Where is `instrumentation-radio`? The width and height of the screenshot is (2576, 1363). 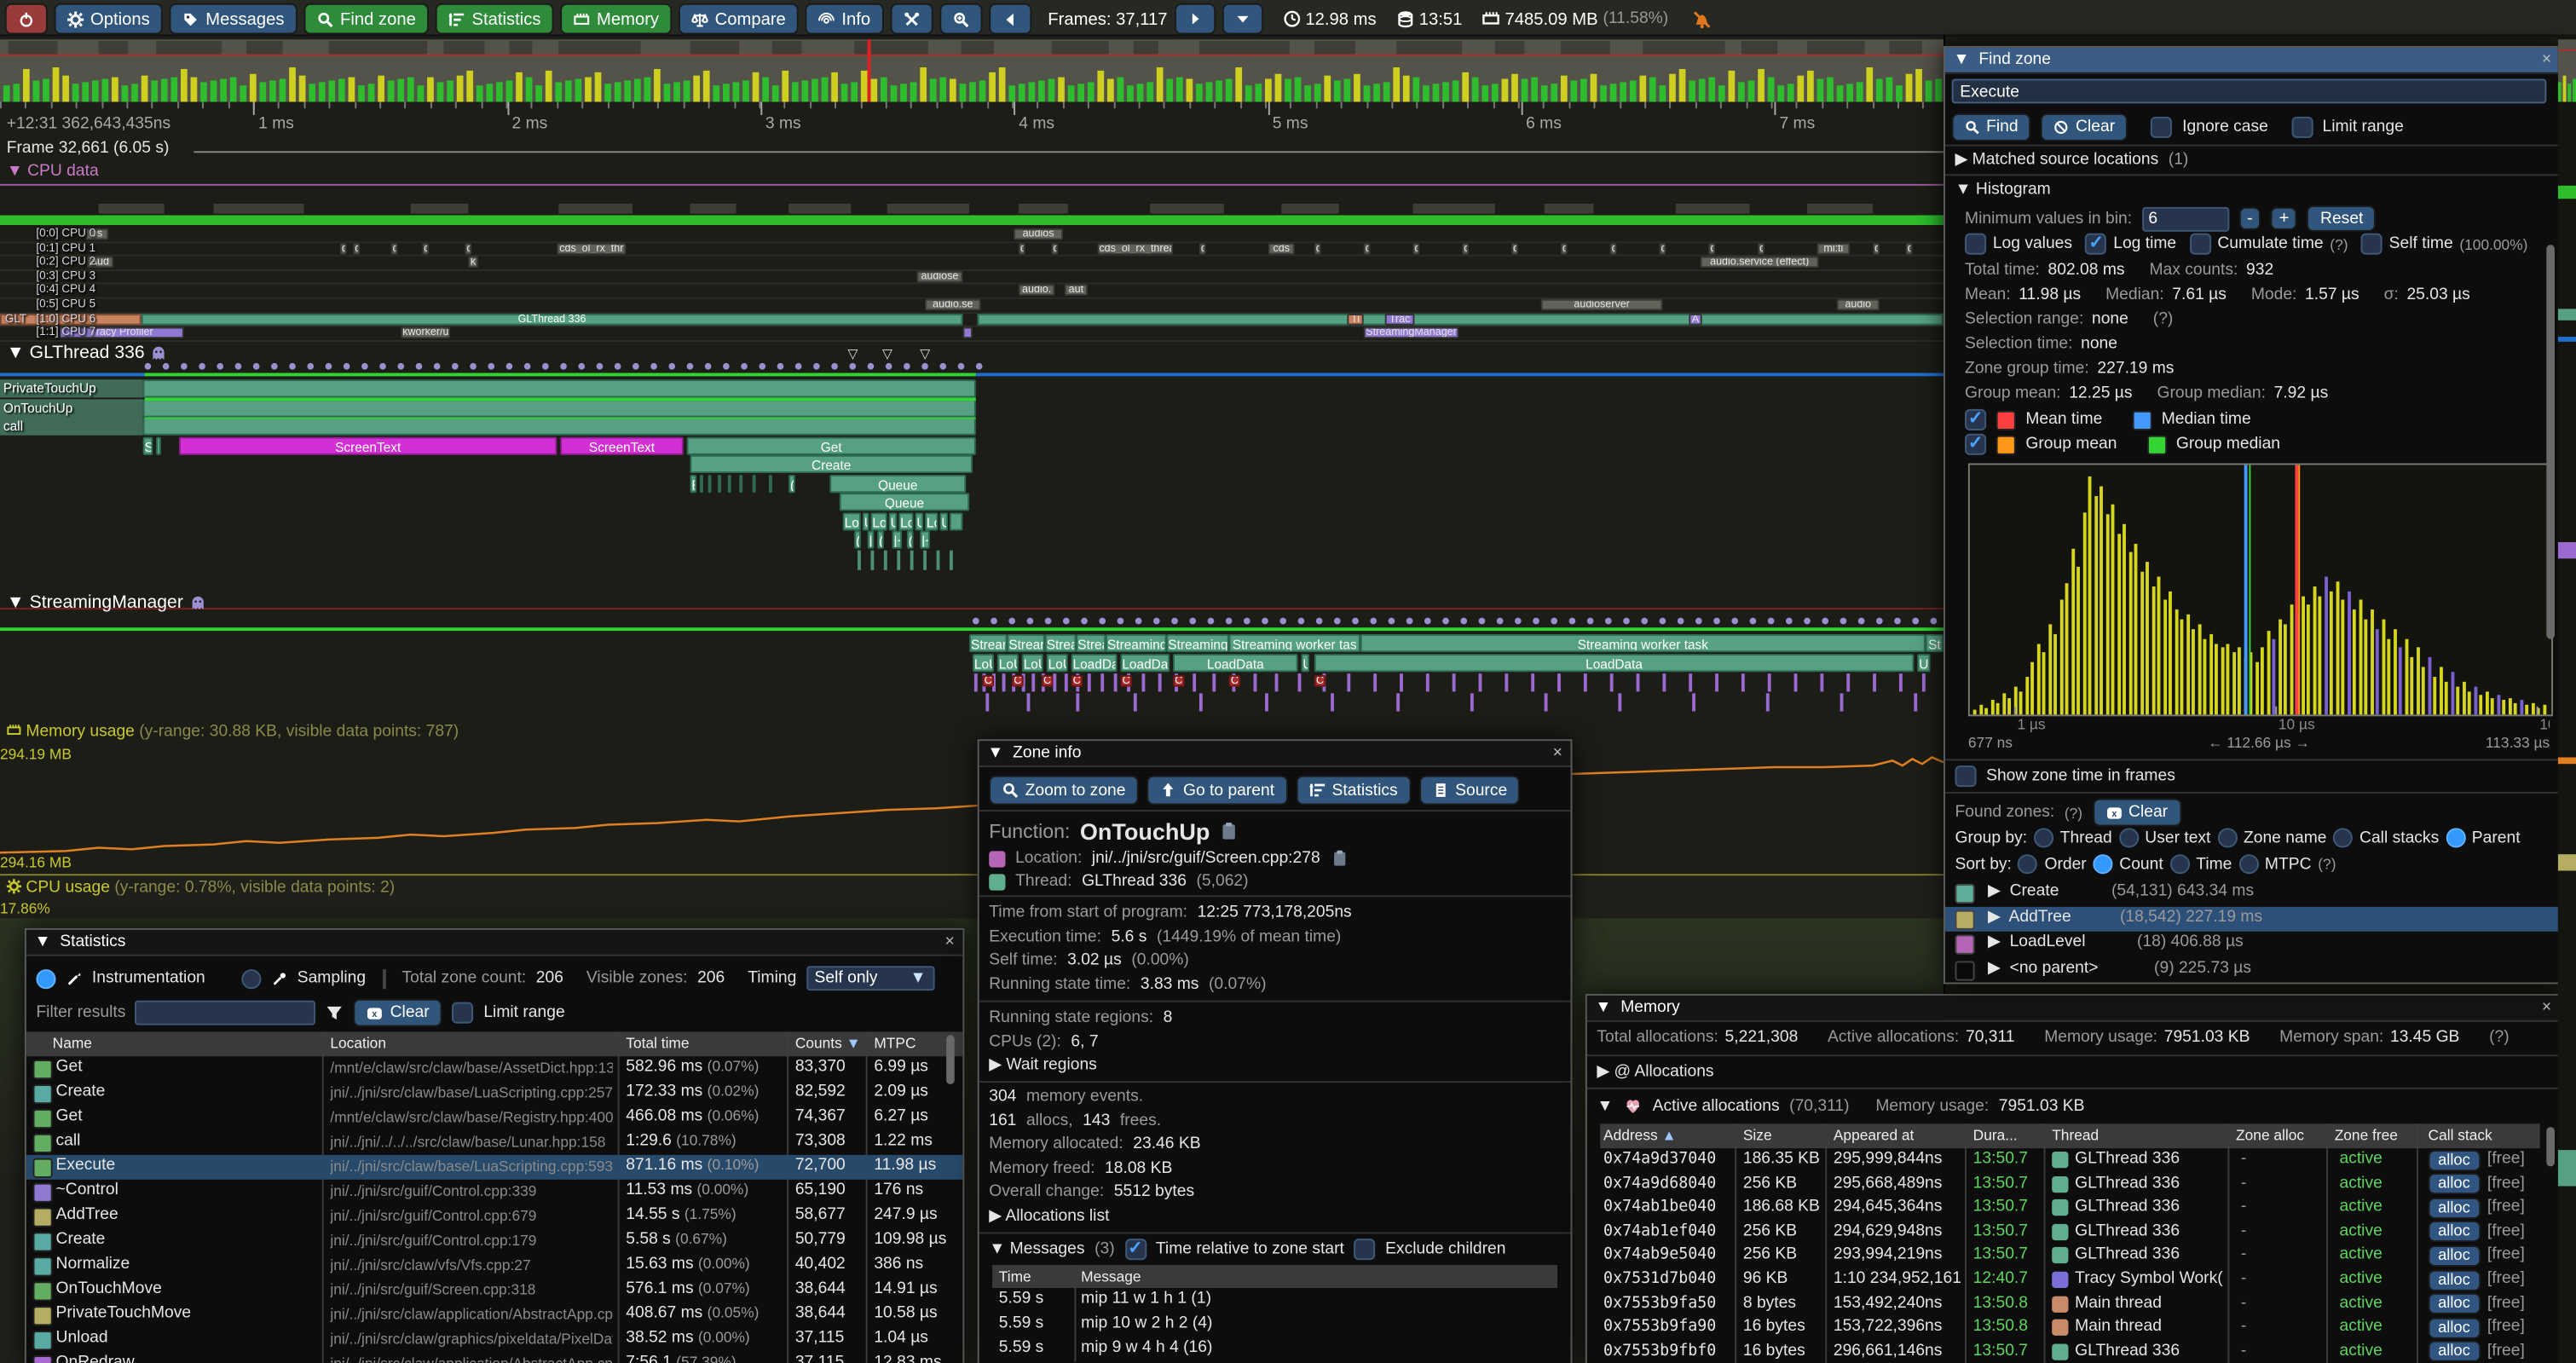 instrumentation-radio is located at coordinates (46, 979).